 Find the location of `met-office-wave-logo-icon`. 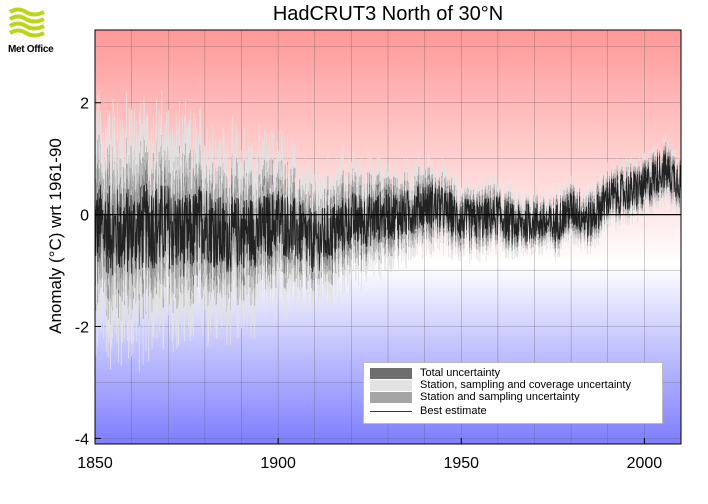

met-office-wave-logo-icon is located at coordinates (26, 22).